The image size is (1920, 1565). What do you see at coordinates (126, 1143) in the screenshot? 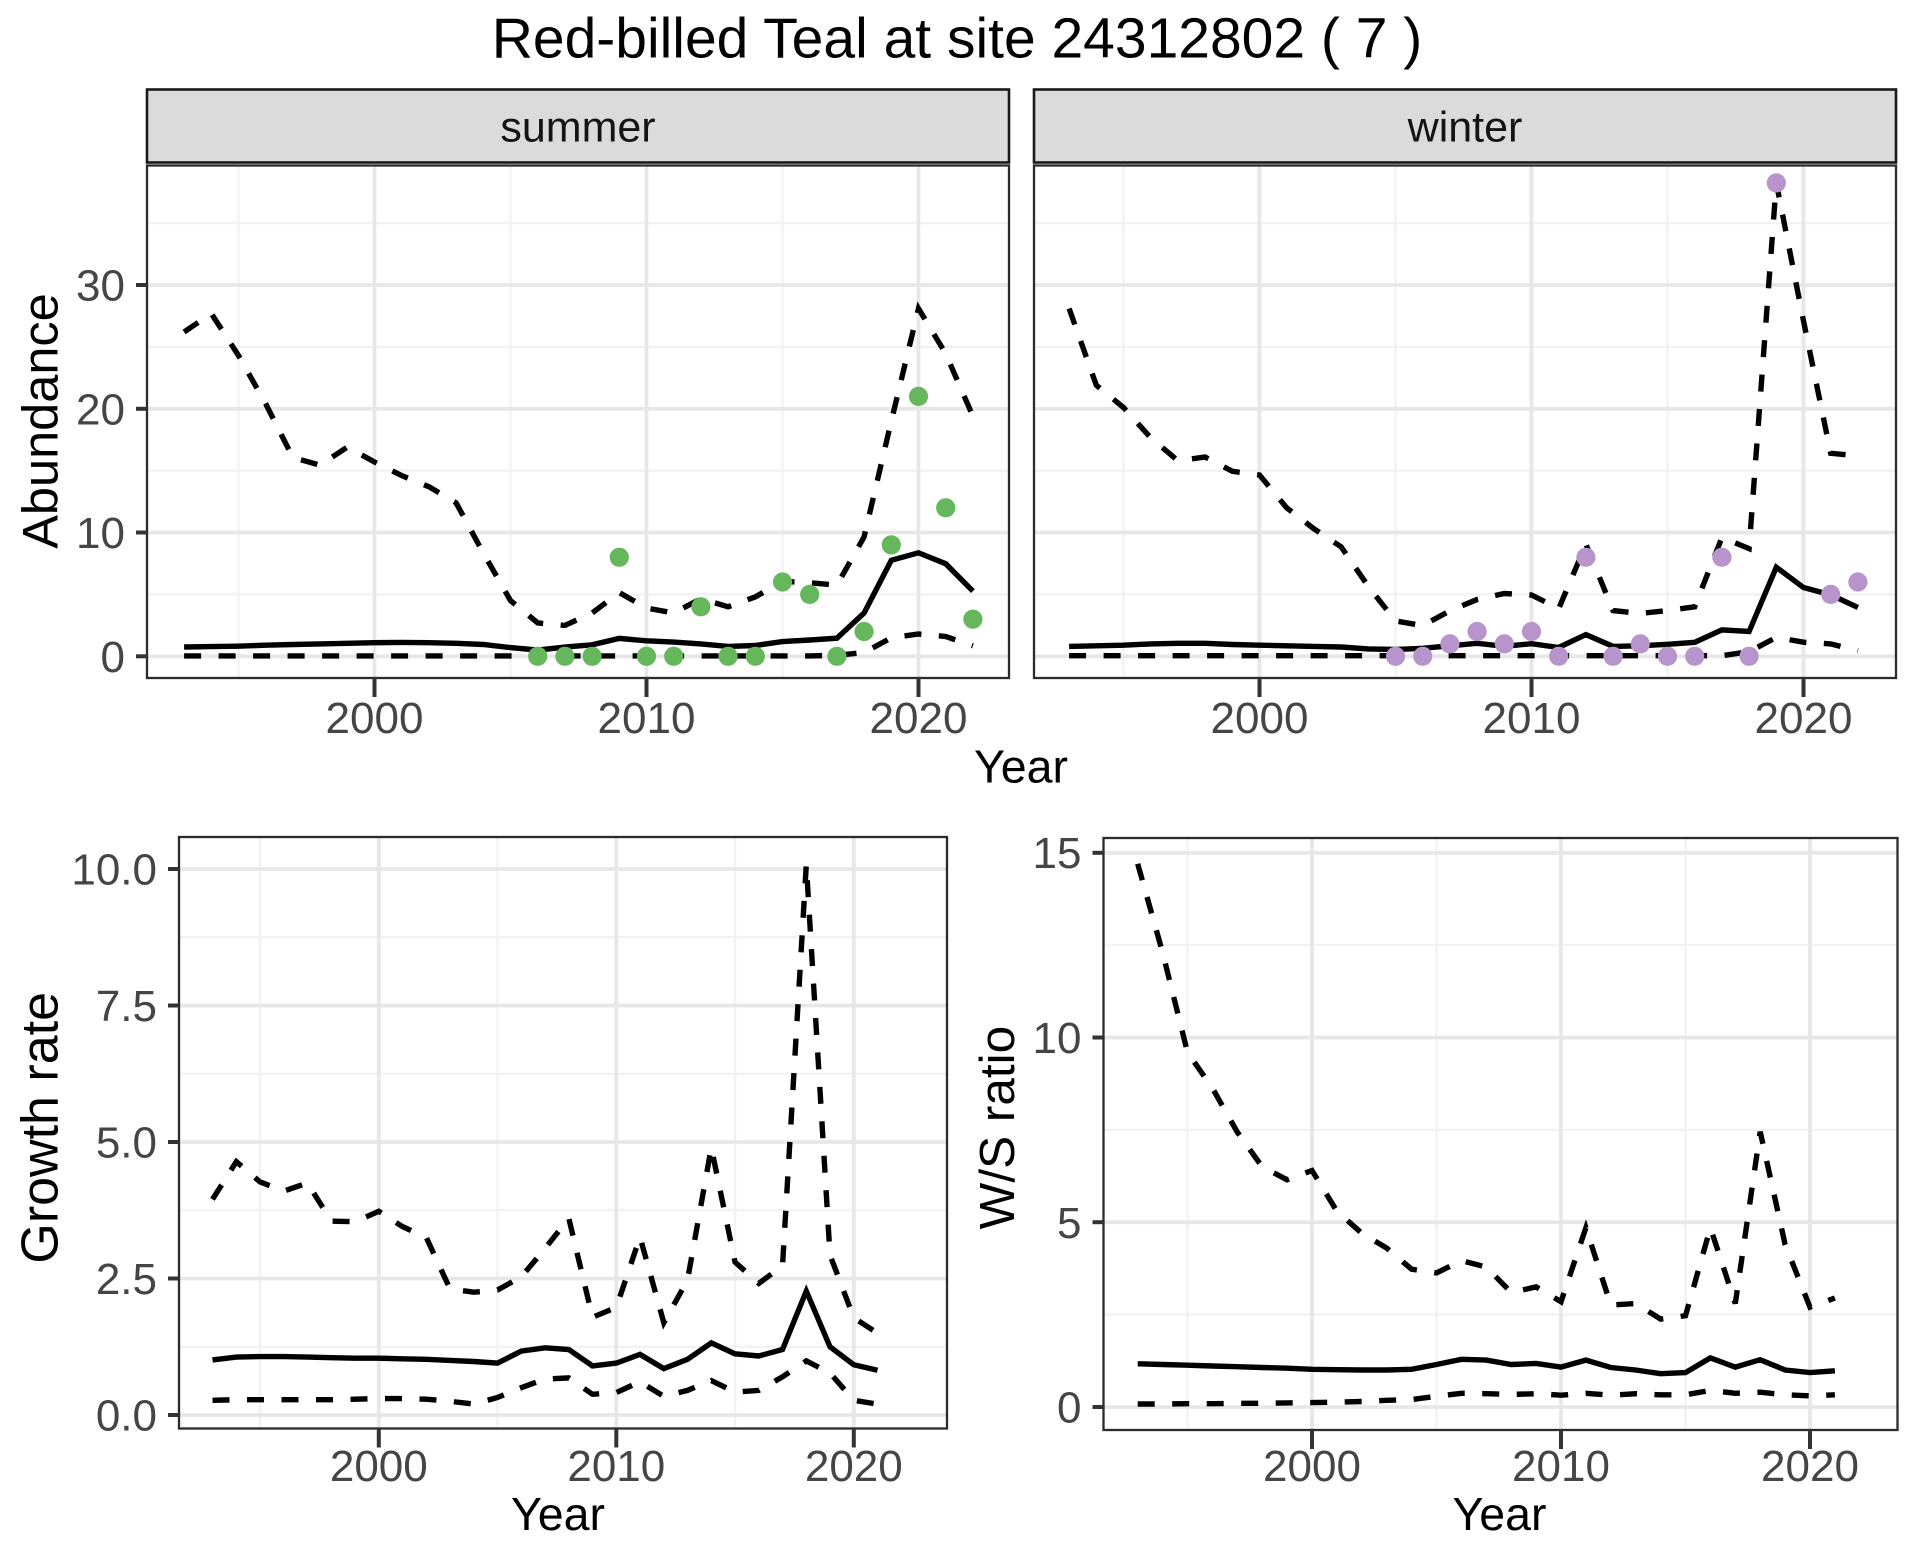
I see `svg-text: 5.0` at bounding box center [126, 1143].